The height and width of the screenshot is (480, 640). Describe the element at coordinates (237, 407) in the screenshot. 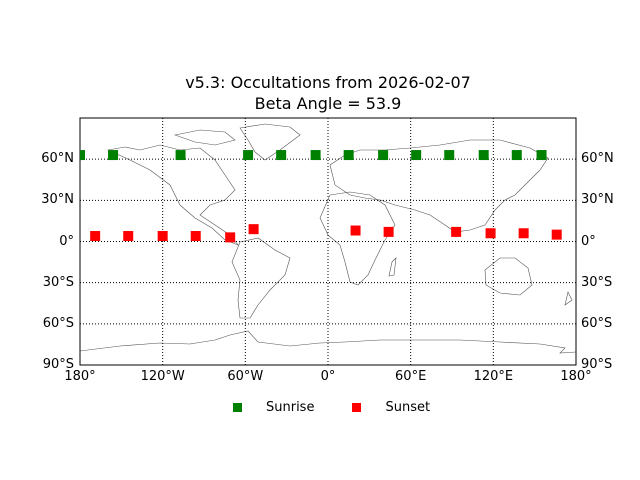

I see `sunrise-swatch-icon` at that location.